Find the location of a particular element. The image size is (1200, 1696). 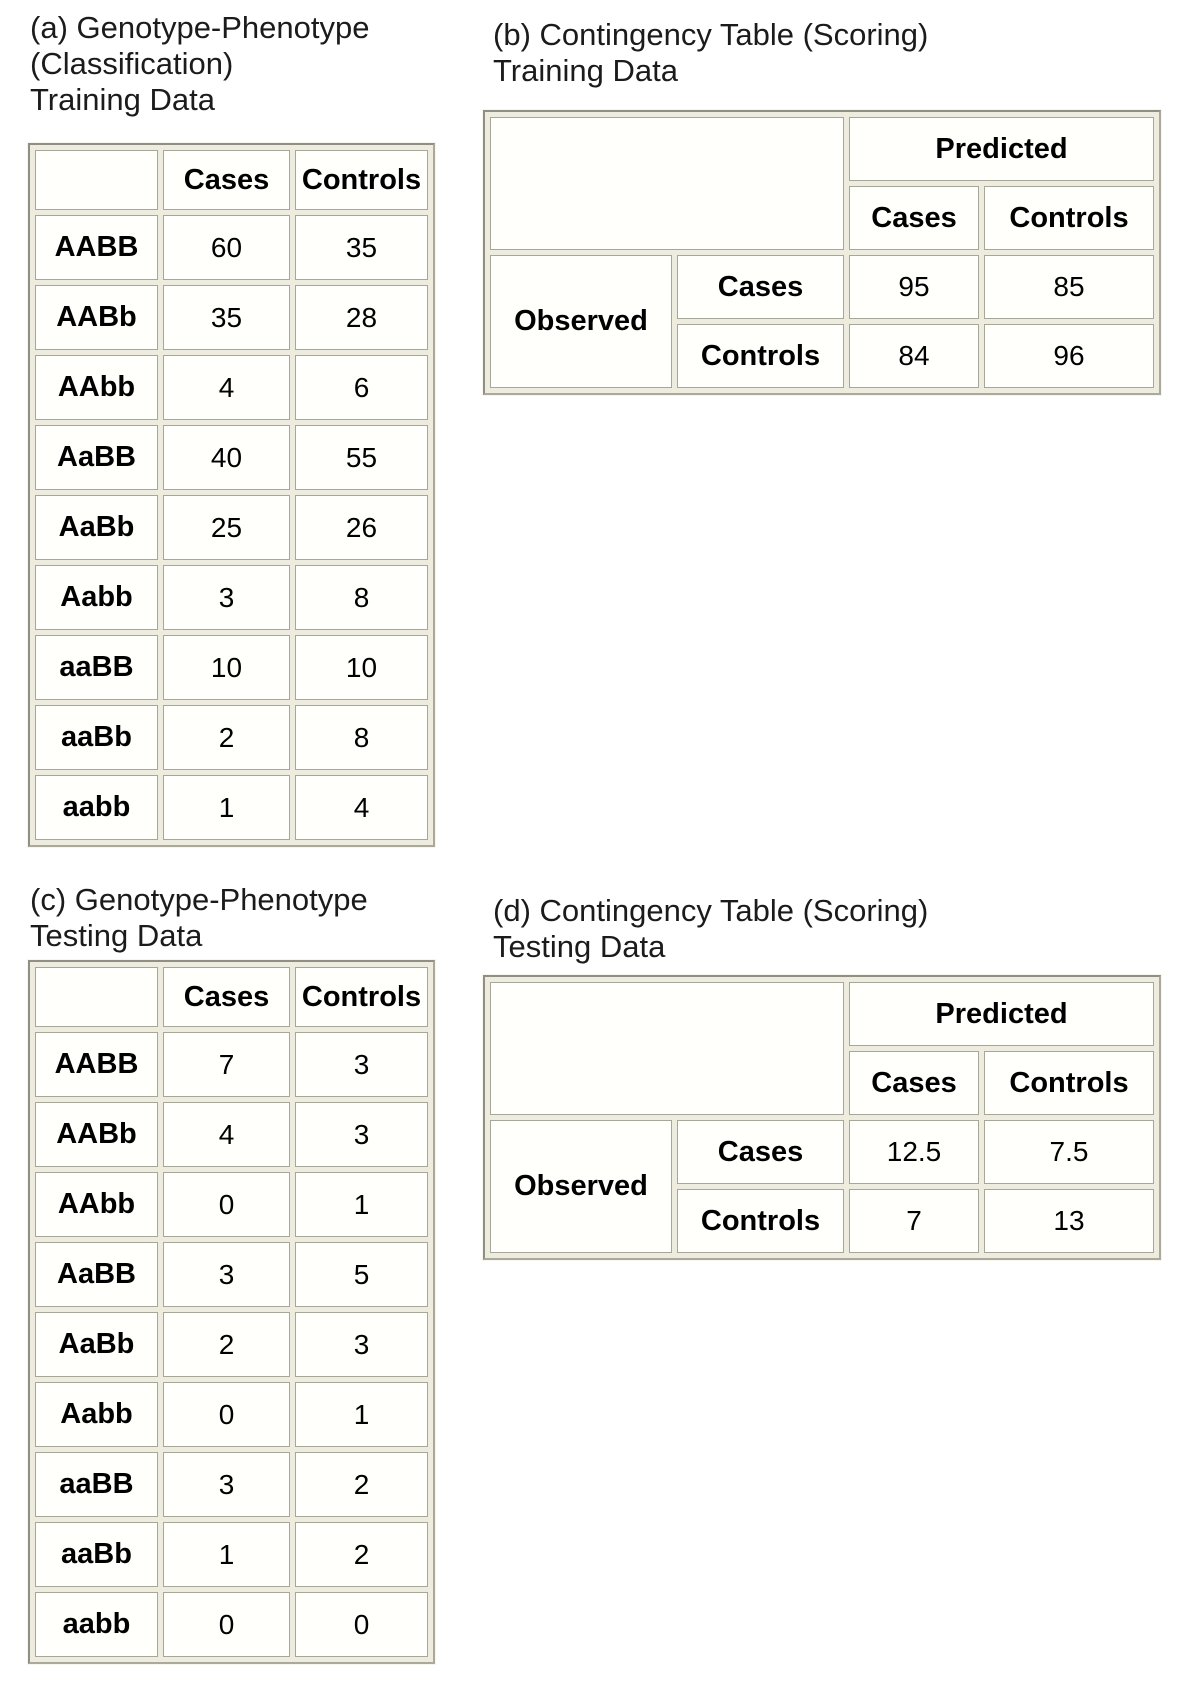

table-row: AABb 35 28 is located at coordinates (231, 317).